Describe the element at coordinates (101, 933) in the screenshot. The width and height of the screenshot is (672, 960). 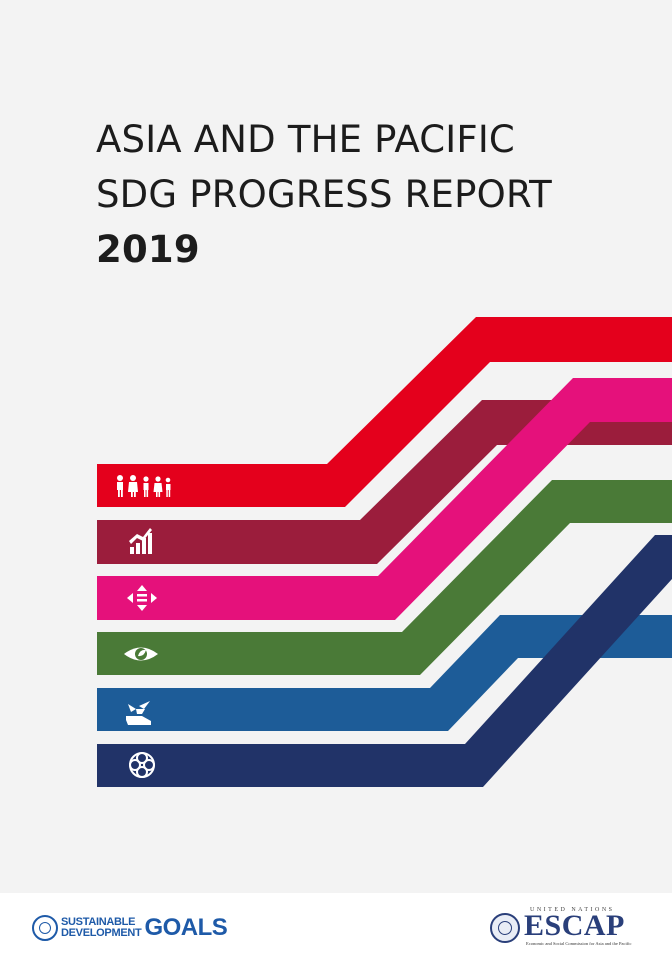
I see `sdg-line-2: DEVELOPMENT` at that location.